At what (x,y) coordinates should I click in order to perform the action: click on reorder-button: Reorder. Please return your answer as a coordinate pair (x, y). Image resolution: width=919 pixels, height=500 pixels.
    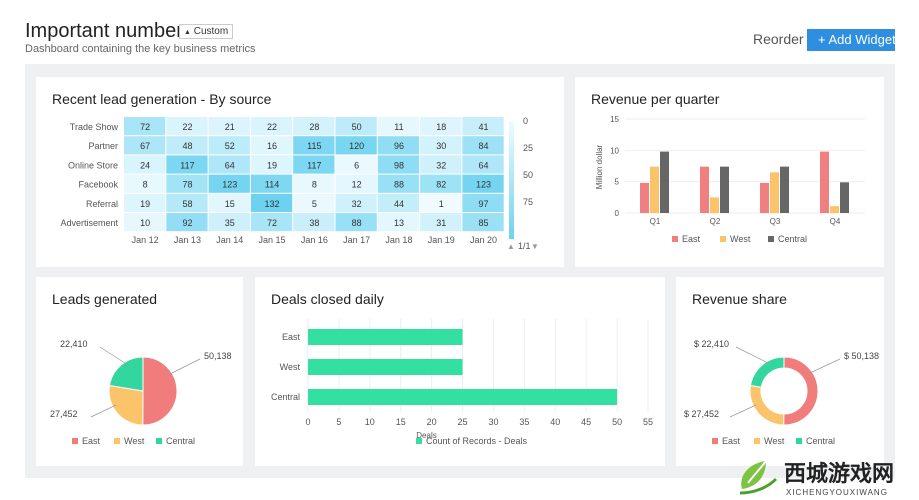
    Looking at the image, I should click on (778, 39).